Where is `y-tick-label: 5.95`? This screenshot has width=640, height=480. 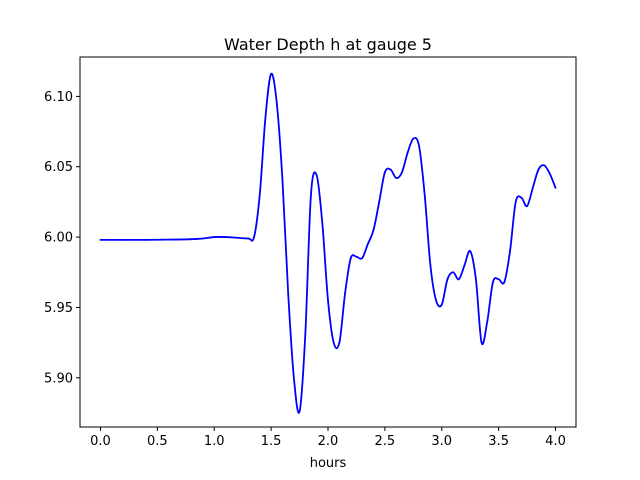 y-tick-label: 5.95 is located at coordinates (58, 308).